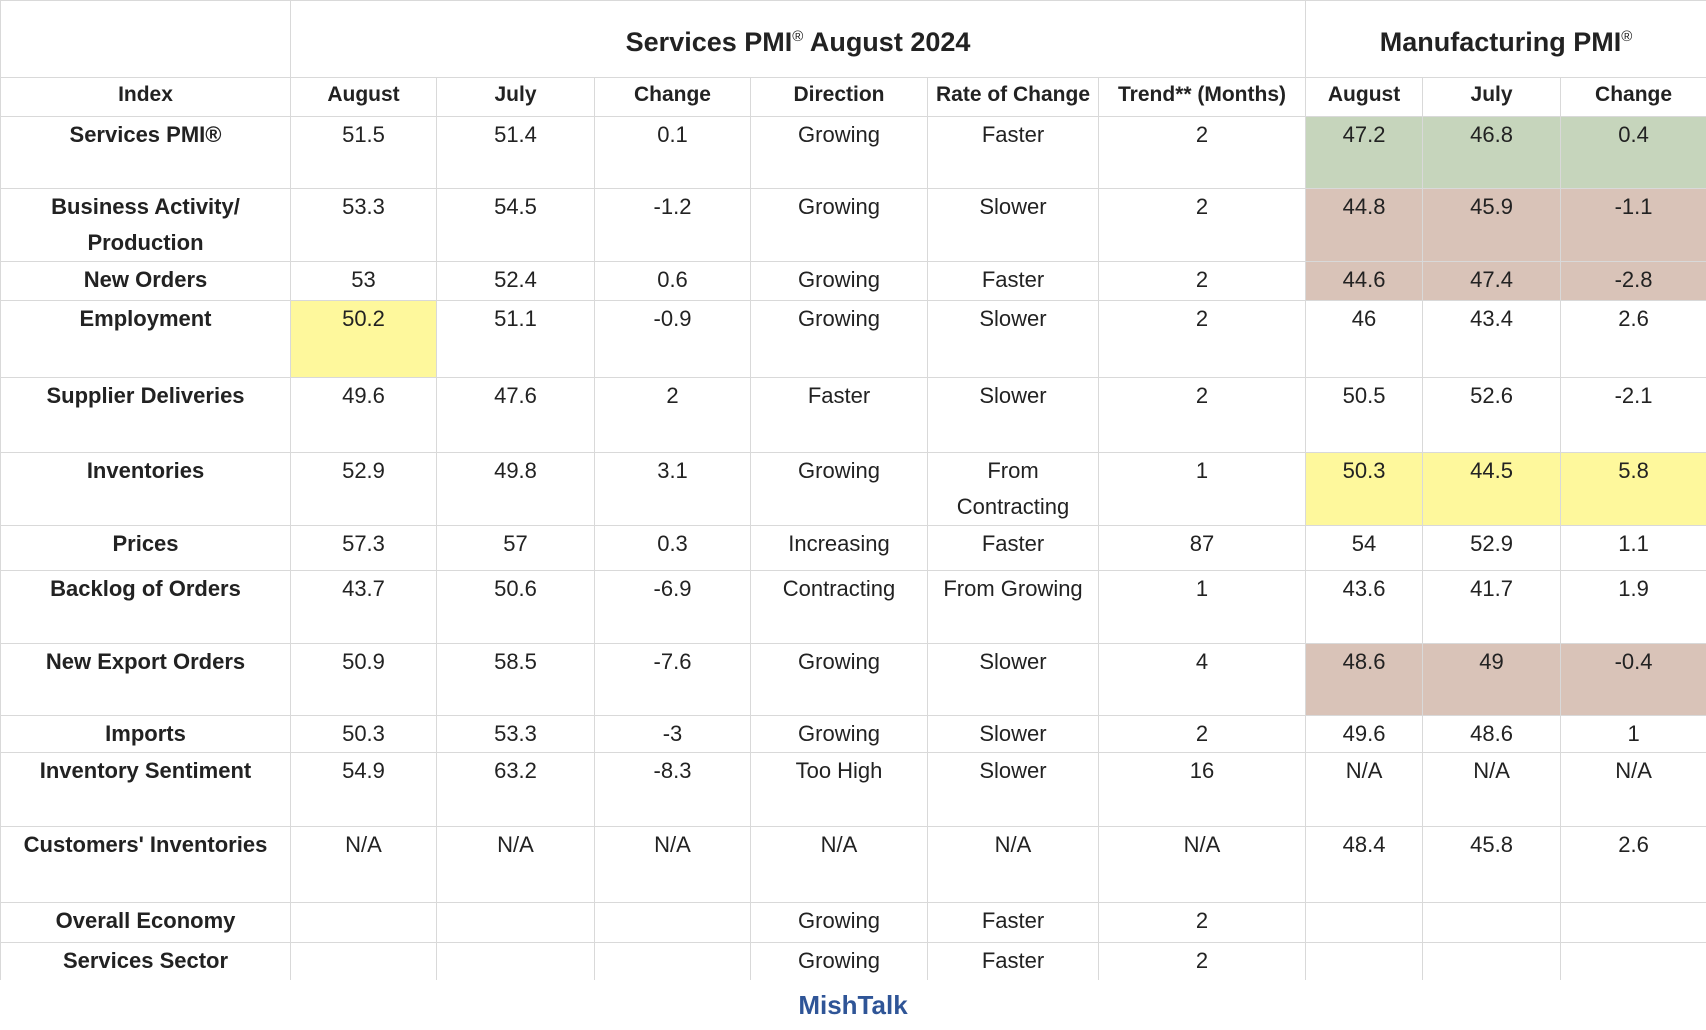 This screenshot has height=1030, width=1706. Describe the element at coordinates (515, 281) in the screenshot. I see `cell: 52.4` at that location.